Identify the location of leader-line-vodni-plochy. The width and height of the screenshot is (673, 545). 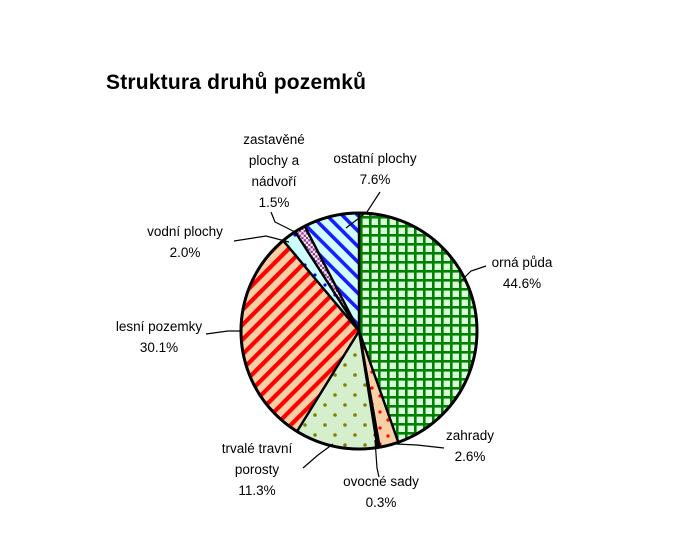
(261, 239).